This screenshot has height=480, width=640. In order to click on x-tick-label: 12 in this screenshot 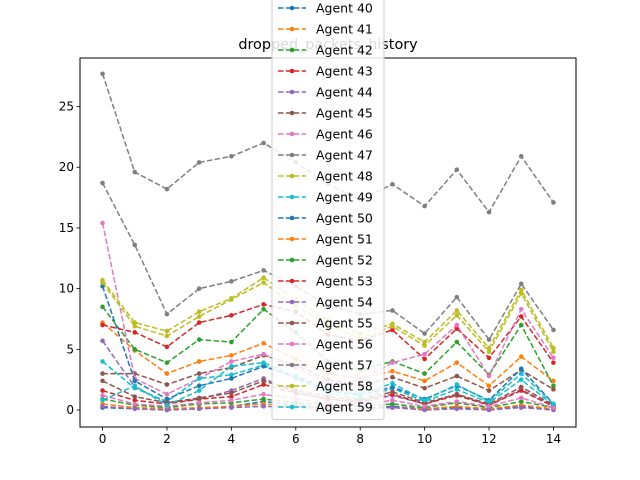, I will do `click(488, 439)`.